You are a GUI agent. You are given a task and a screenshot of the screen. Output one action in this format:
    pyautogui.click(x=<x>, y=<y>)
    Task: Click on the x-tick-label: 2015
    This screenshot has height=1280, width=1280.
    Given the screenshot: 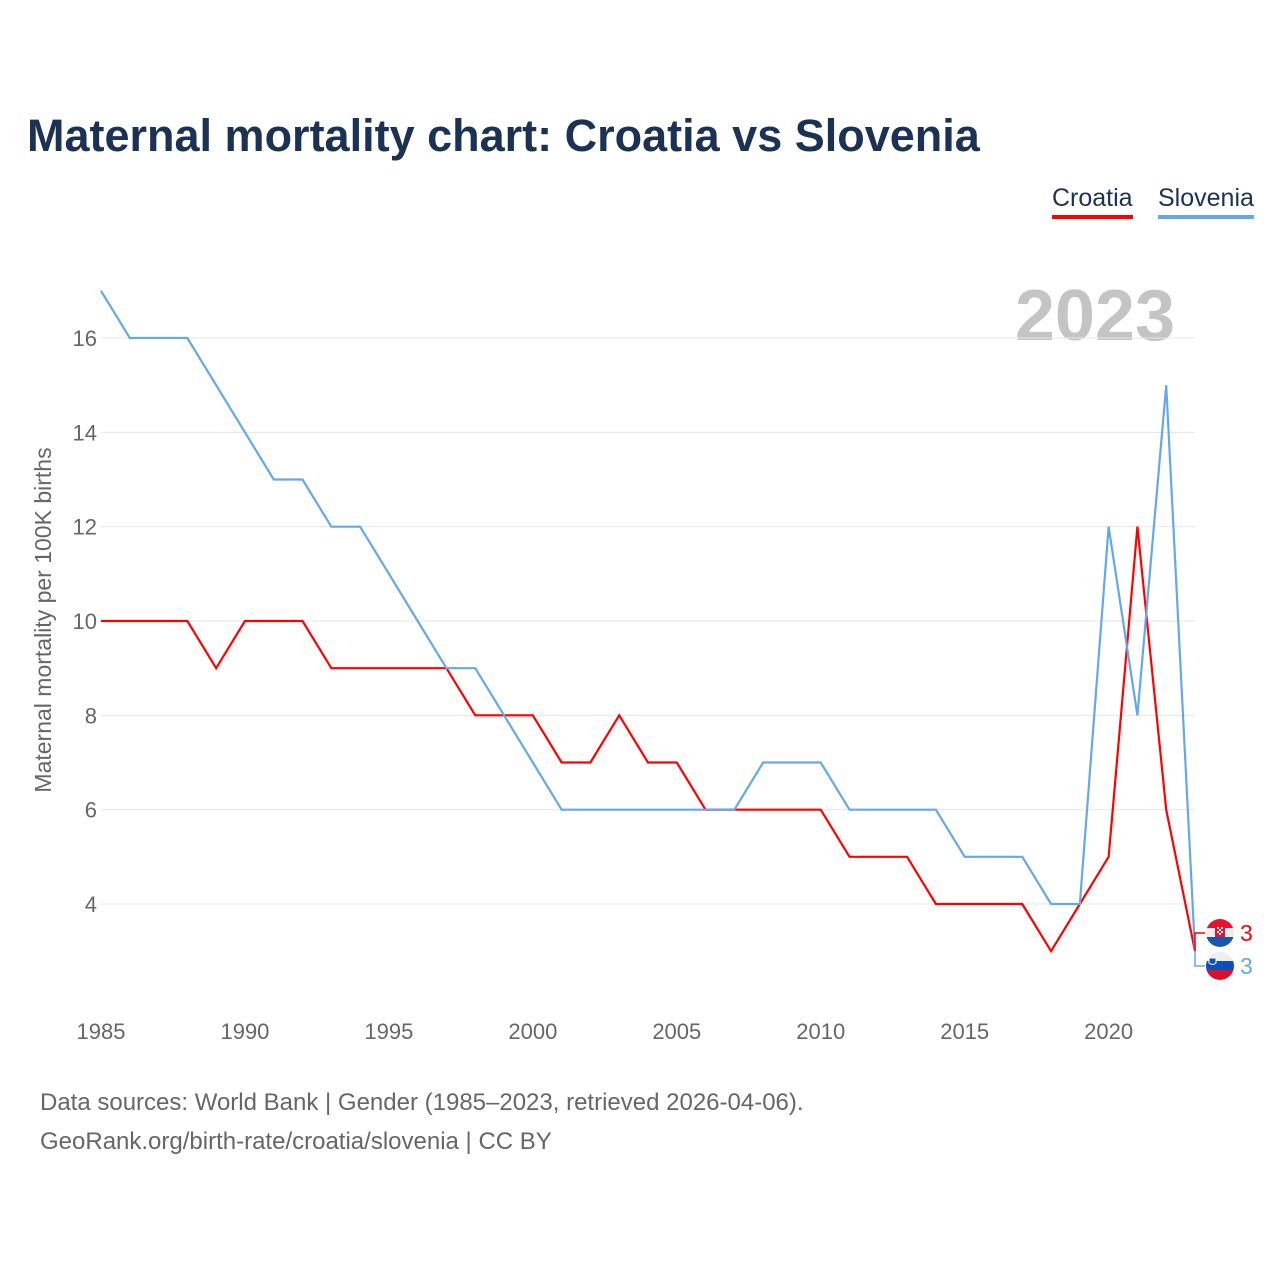 What is the action you would take?
    pyautogui.click(x=964, y=1031)
    